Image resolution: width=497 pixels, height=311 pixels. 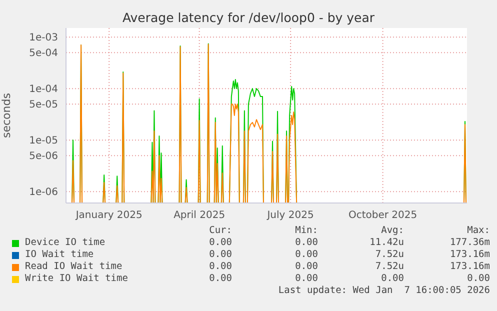 I want to click on text: 177.36m, so click(x=469, y=243).